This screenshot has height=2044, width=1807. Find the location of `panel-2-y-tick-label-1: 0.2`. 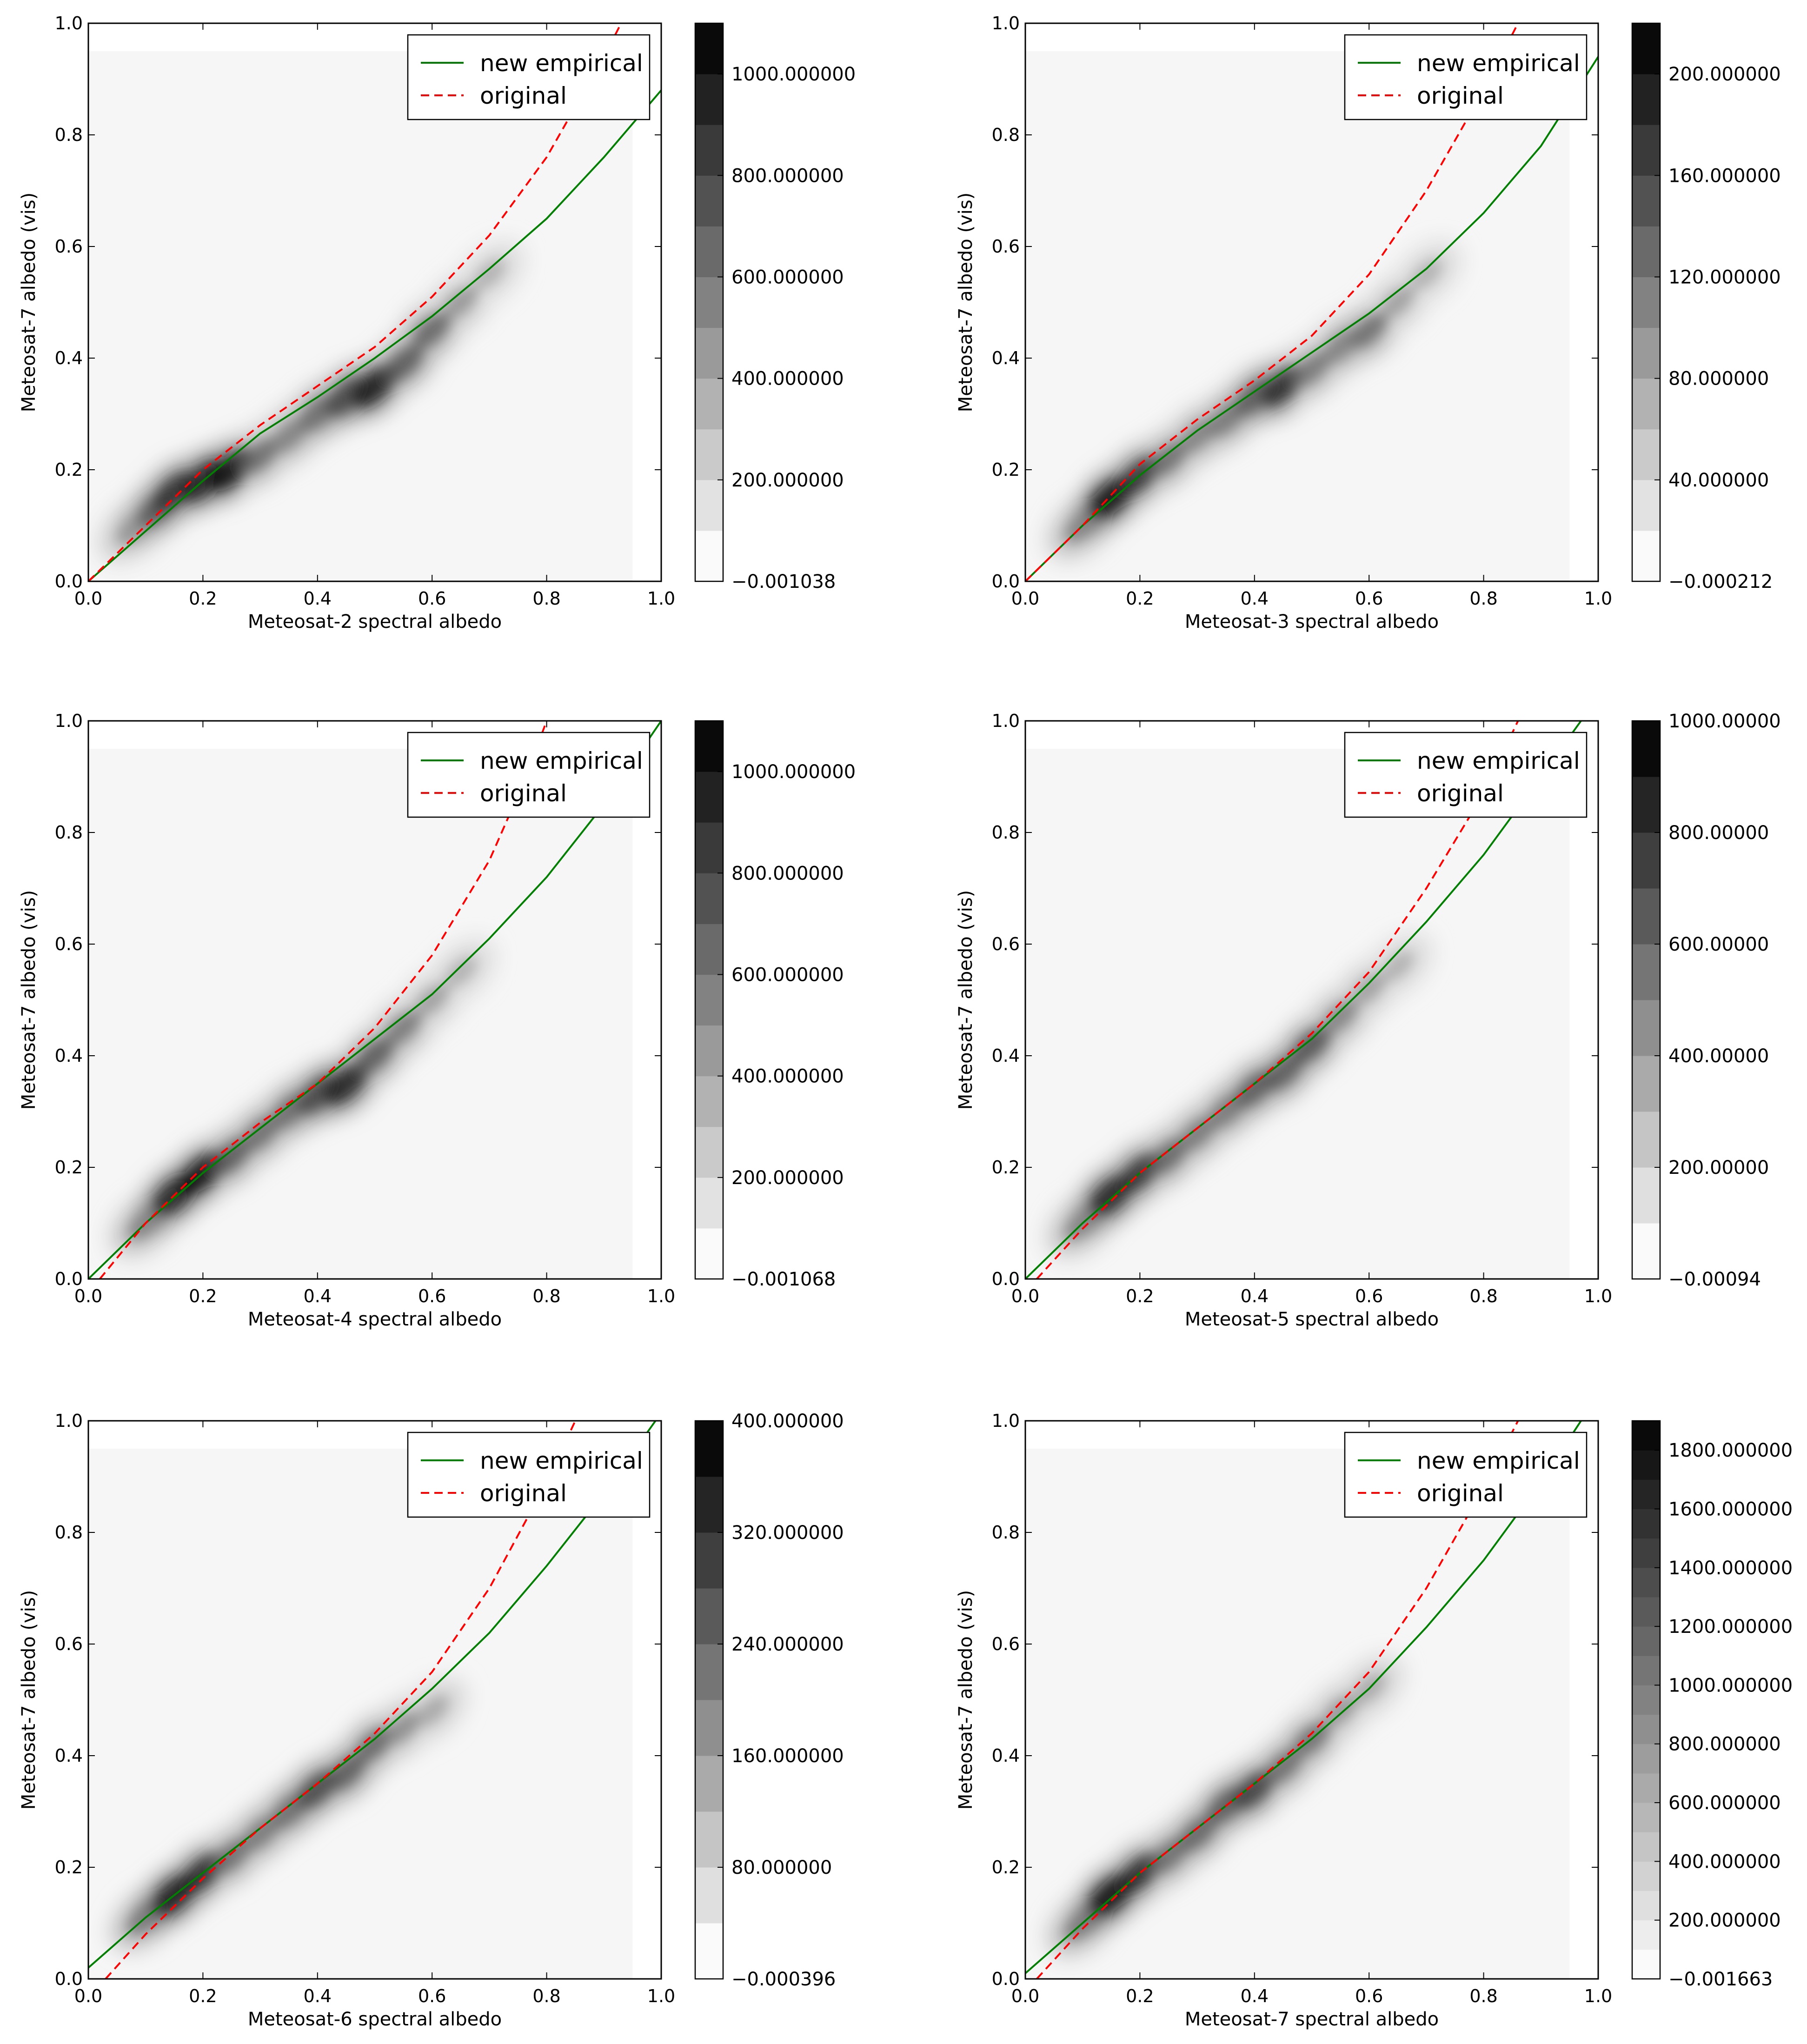

panel-2-y-tick-label-1: 0.2 is located at coordinates (1006, 469).